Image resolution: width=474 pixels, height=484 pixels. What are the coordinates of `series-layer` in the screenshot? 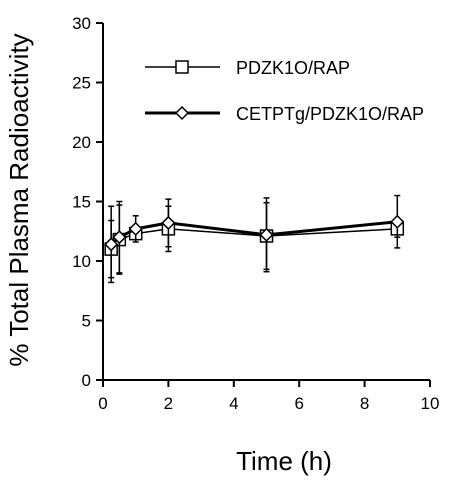 It's located at (254, 239).